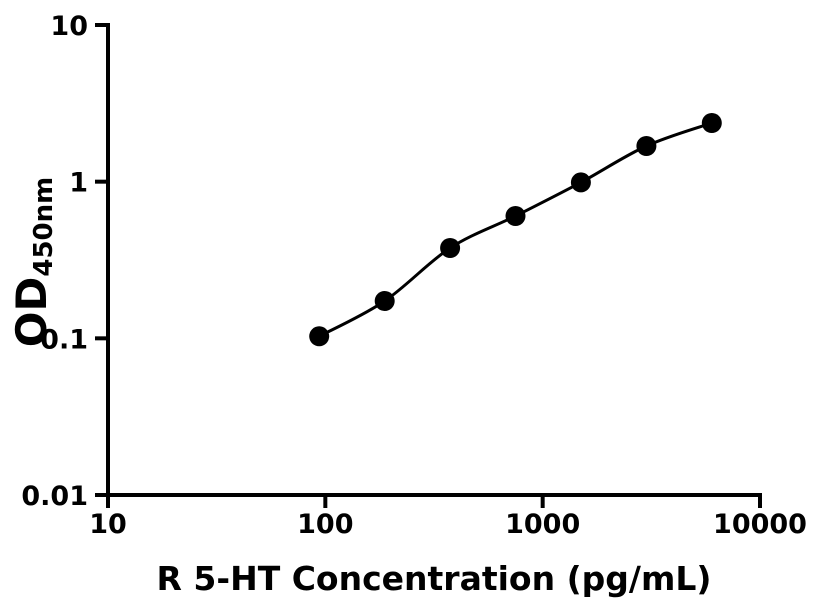 This screenshot has height=612, width=816. Describe the element at coordinates (31, 312) in the screenshot. I see `y-axis-title-main: OD` at that location.